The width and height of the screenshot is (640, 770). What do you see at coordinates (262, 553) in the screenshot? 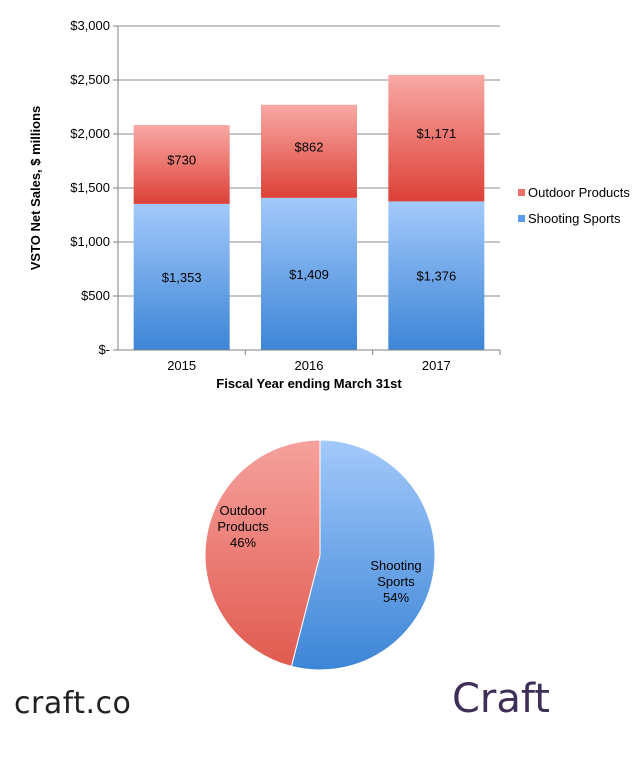
I see `pie-slice-outdoor-products` at bounding box center [262, 553].